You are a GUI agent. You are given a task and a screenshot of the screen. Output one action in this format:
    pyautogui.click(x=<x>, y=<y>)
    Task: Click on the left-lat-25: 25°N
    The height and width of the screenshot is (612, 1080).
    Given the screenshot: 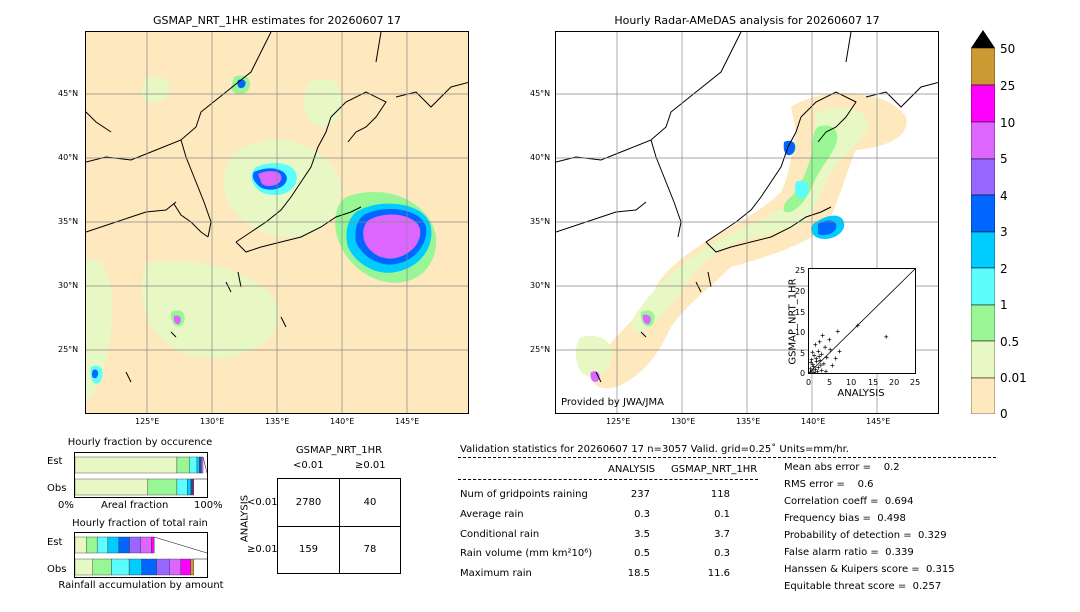 What is the action you would take?
    pyautogui.click(x=68, y=349)
    